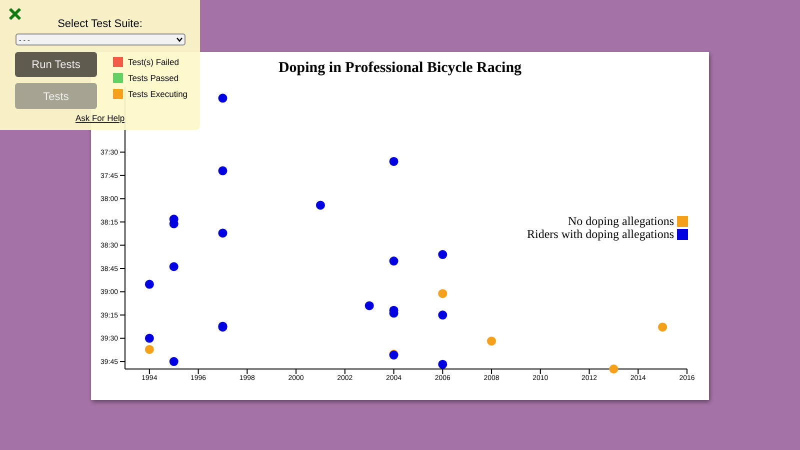 The height and width of the screenshot is (450, 800). What do you see at coordinates (158, 94) in the screenshot?
I see `annotation: Tests Executing` at bounding box center [158, 94].